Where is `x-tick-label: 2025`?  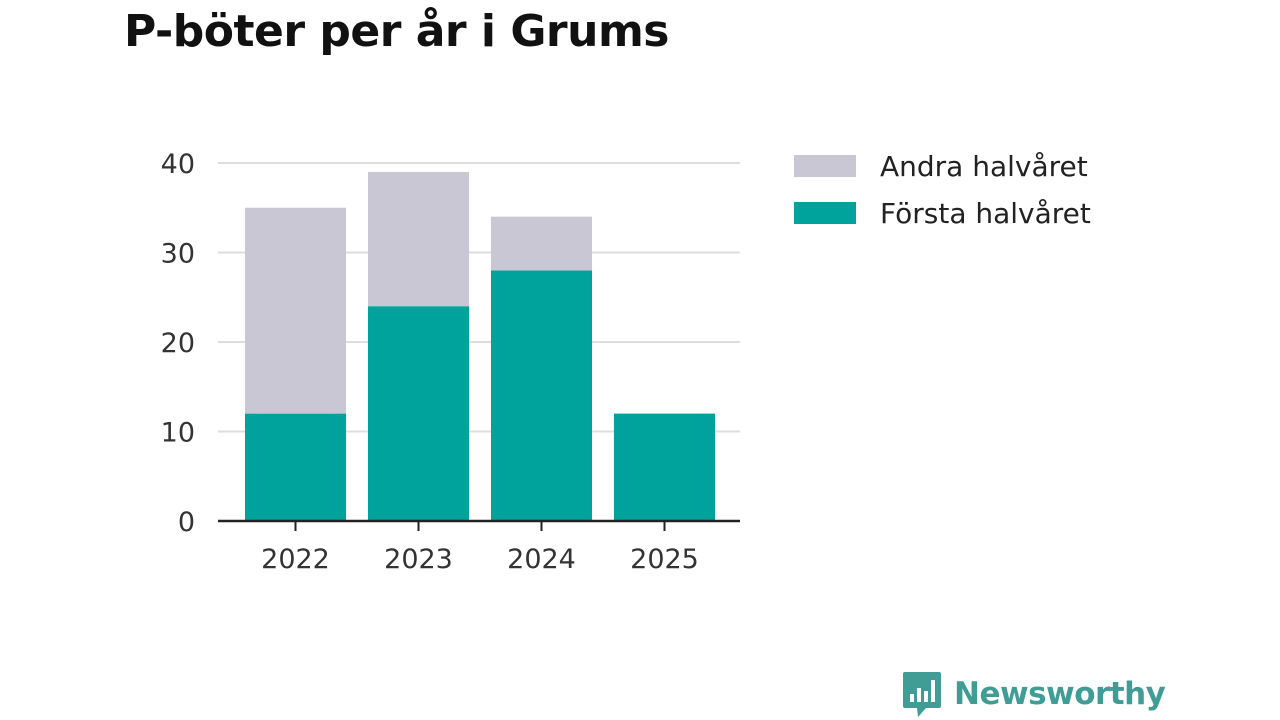 x-tick-label: 2025 is located at coordinates (664, 559).